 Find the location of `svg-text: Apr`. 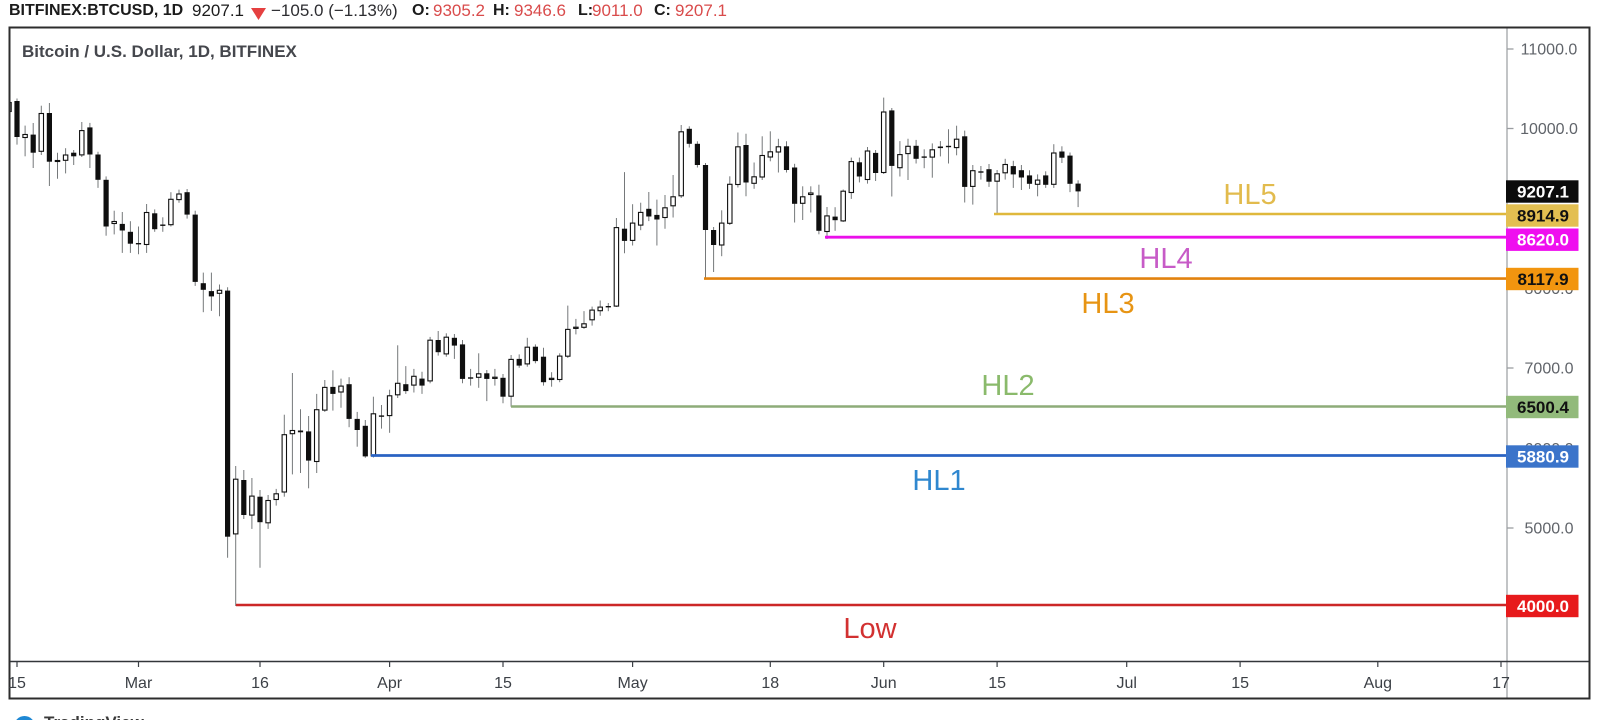

svg-text: Apr is located at coordinates (390, 683).